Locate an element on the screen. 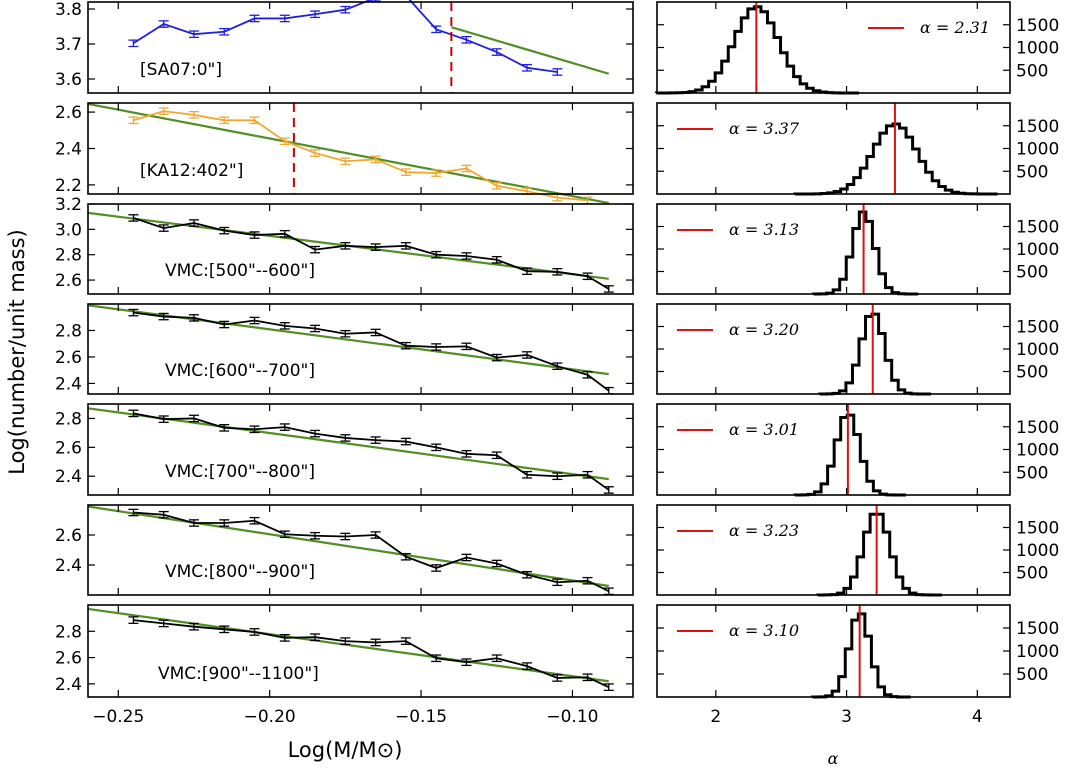 This screenshot has width=1083, height=771. left-x-axis-title: Log(M/M⊙) is located at coordinates (345, 750).